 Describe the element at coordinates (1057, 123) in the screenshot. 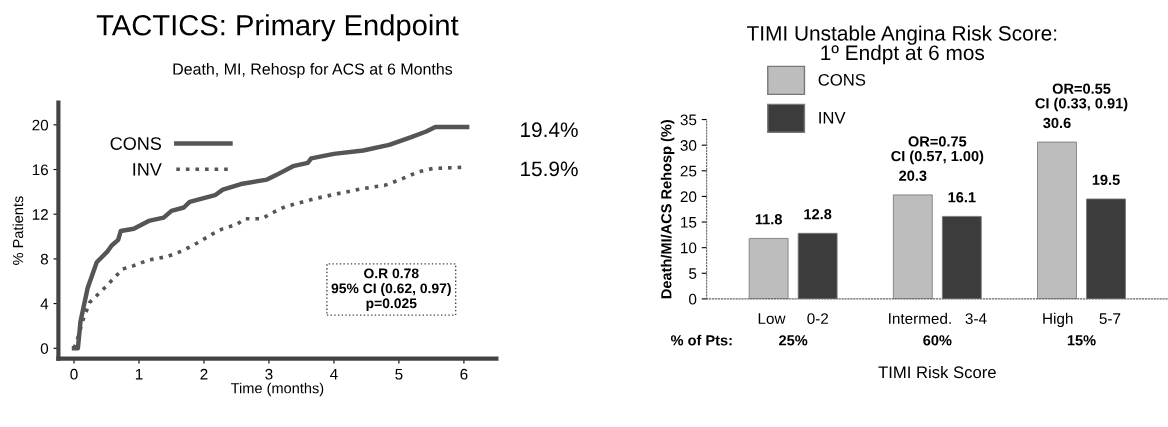

I see `data-label: 30.6` at that location.